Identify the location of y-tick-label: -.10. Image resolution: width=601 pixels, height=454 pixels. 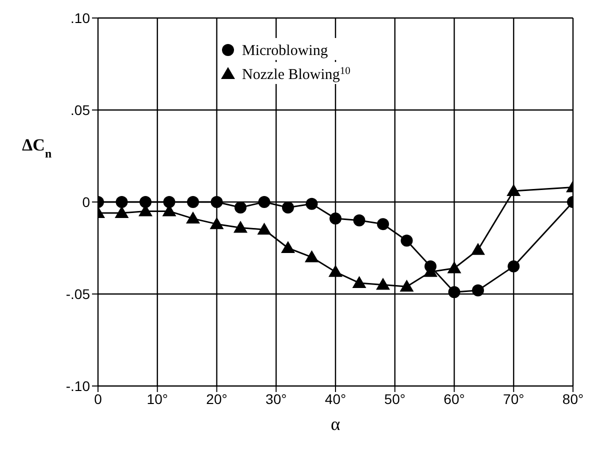
(78, 386).